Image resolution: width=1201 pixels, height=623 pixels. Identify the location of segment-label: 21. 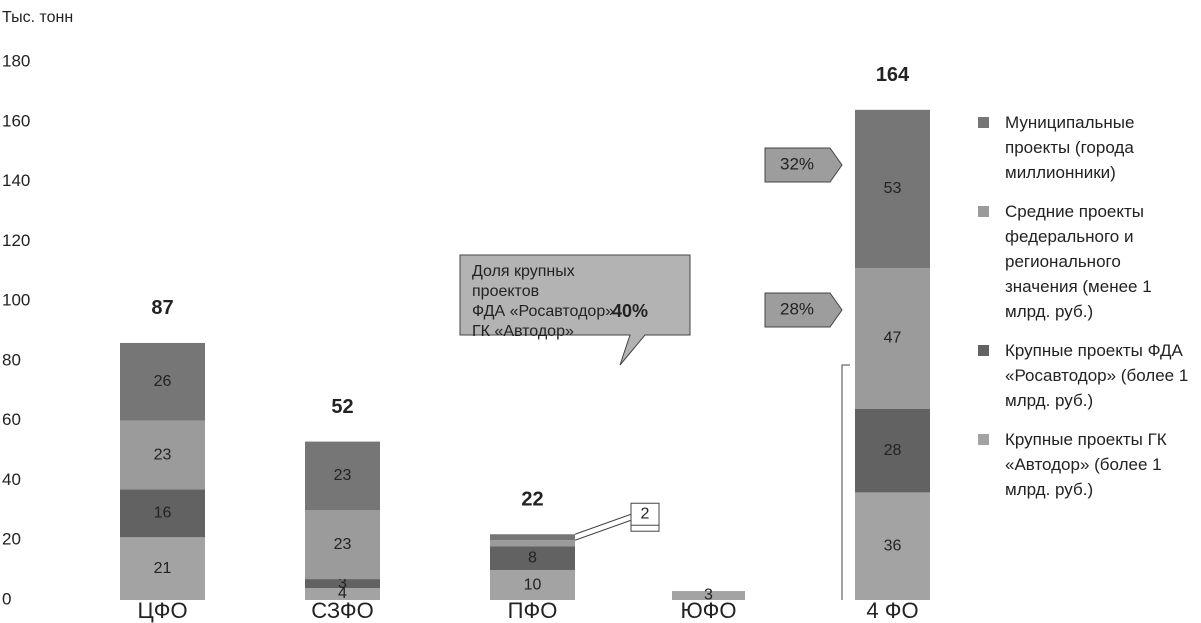
(163, 568).